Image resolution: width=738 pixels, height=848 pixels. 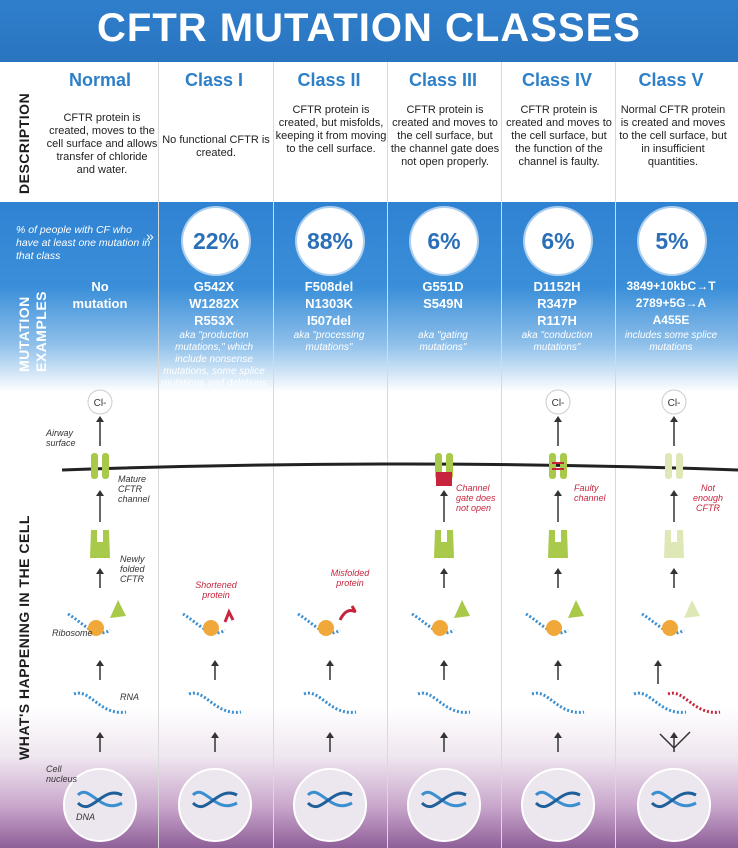 I want to click on column-heading-class-4: Class IV, so click(x=557, y=80).